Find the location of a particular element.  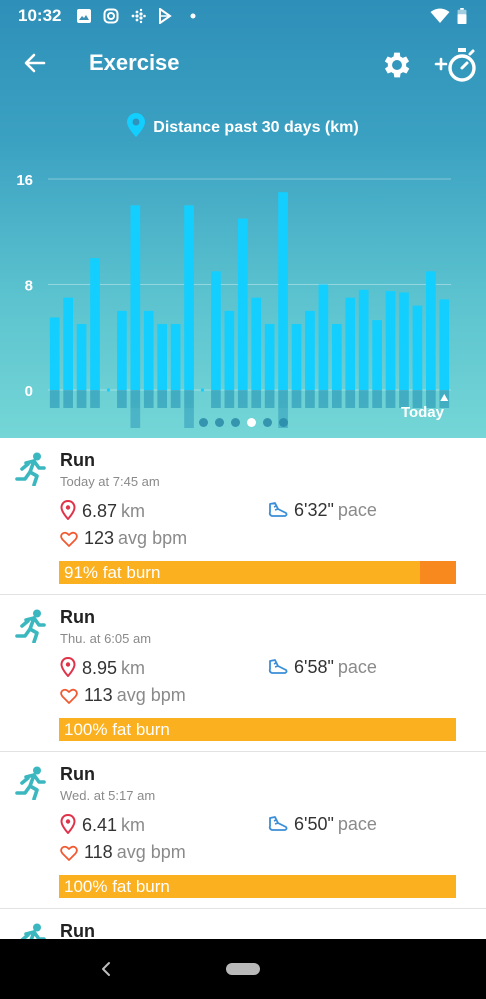

pace-stat: 6'50" pace is located at coordinates (322, 824).